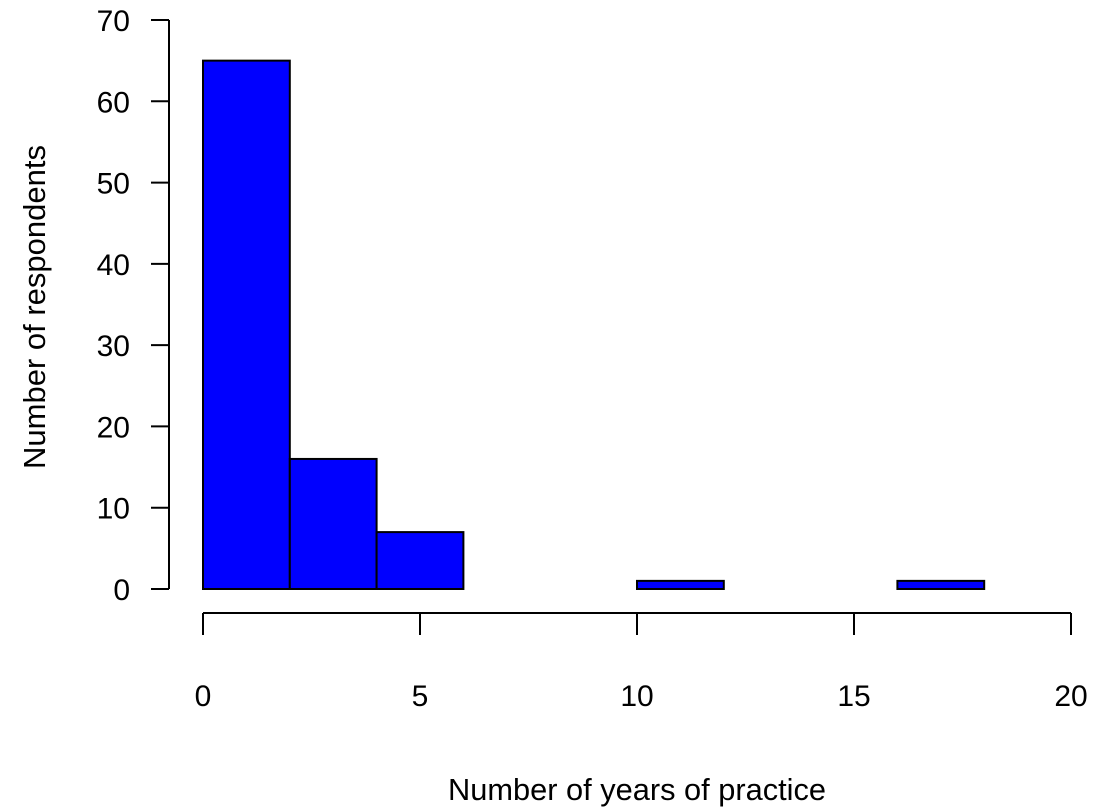 The height and width of the screenshot is (812, 1096). Describe the element at coordinates (636, 696) in the screenshot. I see `x-tick-label-10: 10` at that location.